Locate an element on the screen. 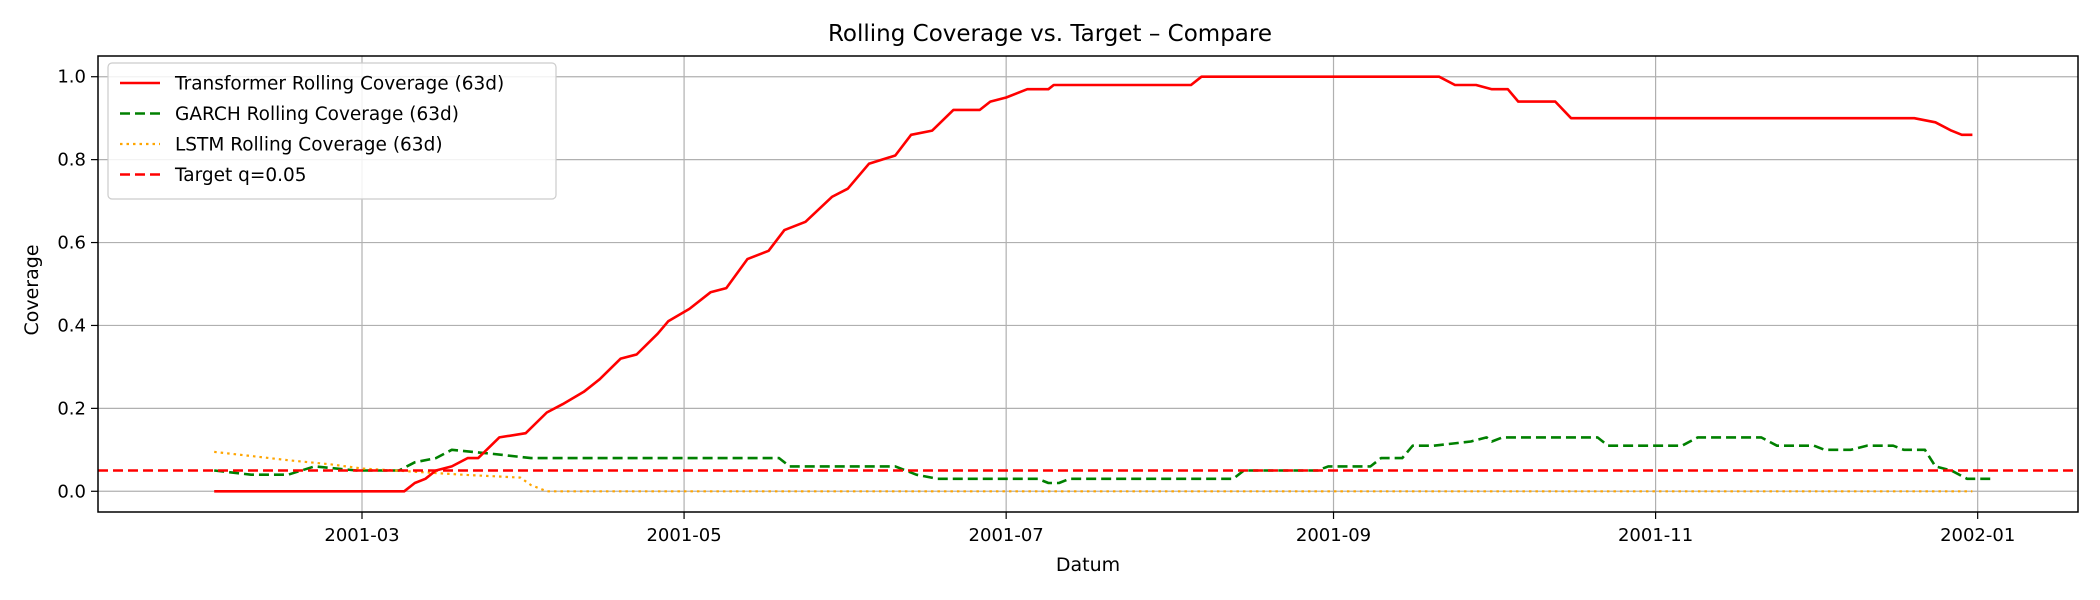 Image resolution: width=2100 pixels, height=600 pixels. legend-label: Transformer Rolling Coverage (63d) is located at coordinates (339, 84).